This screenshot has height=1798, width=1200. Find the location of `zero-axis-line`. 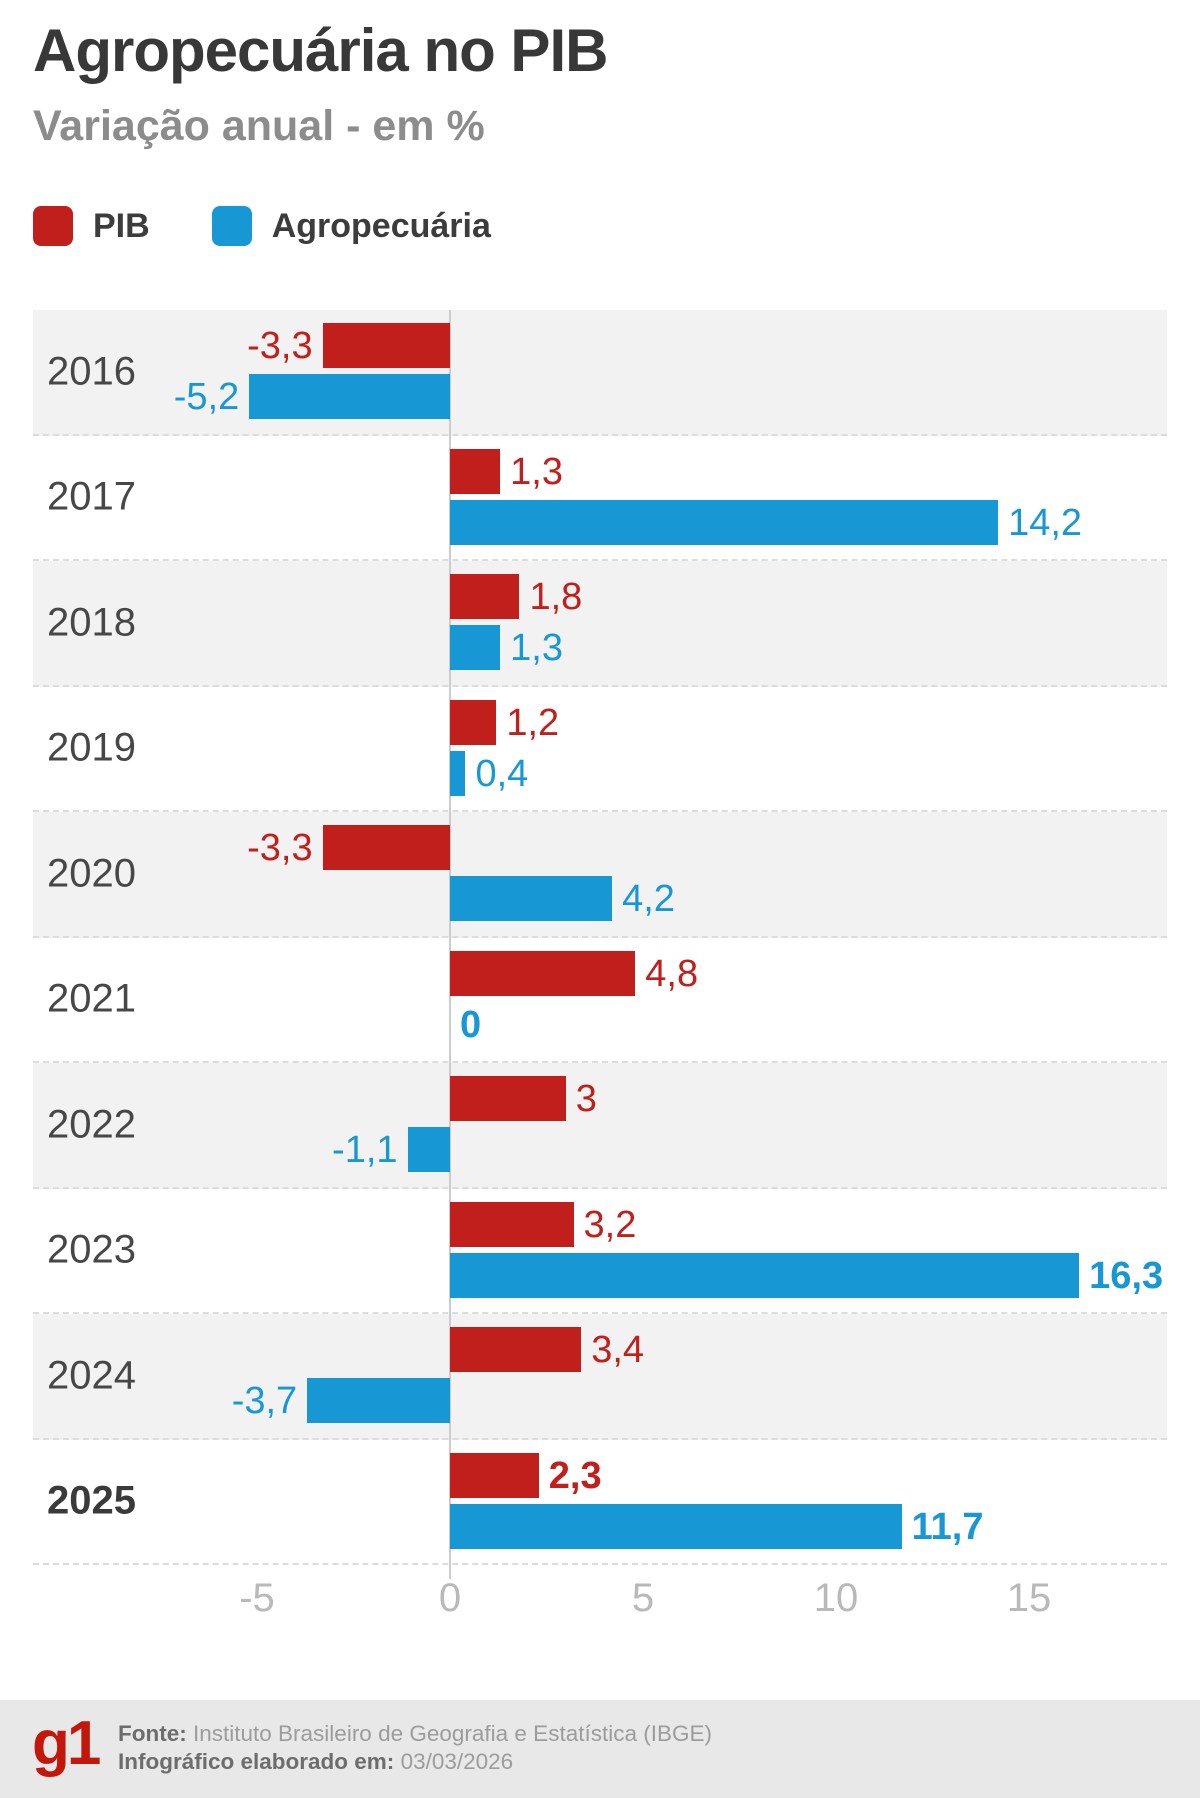

zero-axis-line is located at coordinates (450, 944).